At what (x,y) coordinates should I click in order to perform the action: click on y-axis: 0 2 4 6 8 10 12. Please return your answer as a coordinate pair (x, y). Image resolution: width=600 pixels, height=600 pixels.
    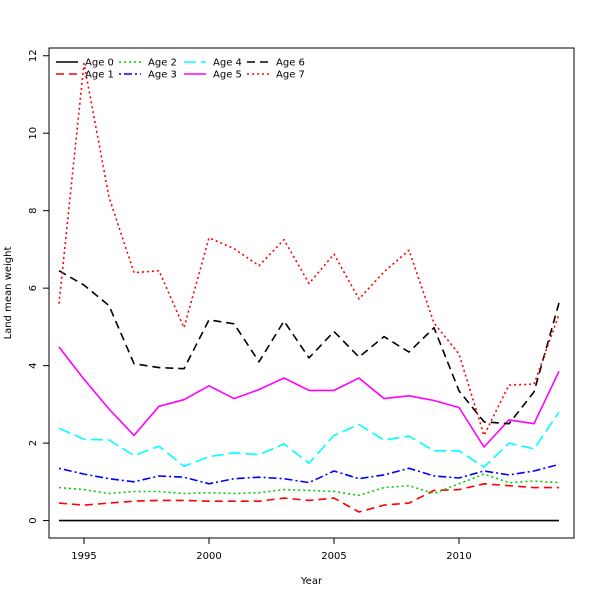
    Looking at the image, I should click on (38, 286).